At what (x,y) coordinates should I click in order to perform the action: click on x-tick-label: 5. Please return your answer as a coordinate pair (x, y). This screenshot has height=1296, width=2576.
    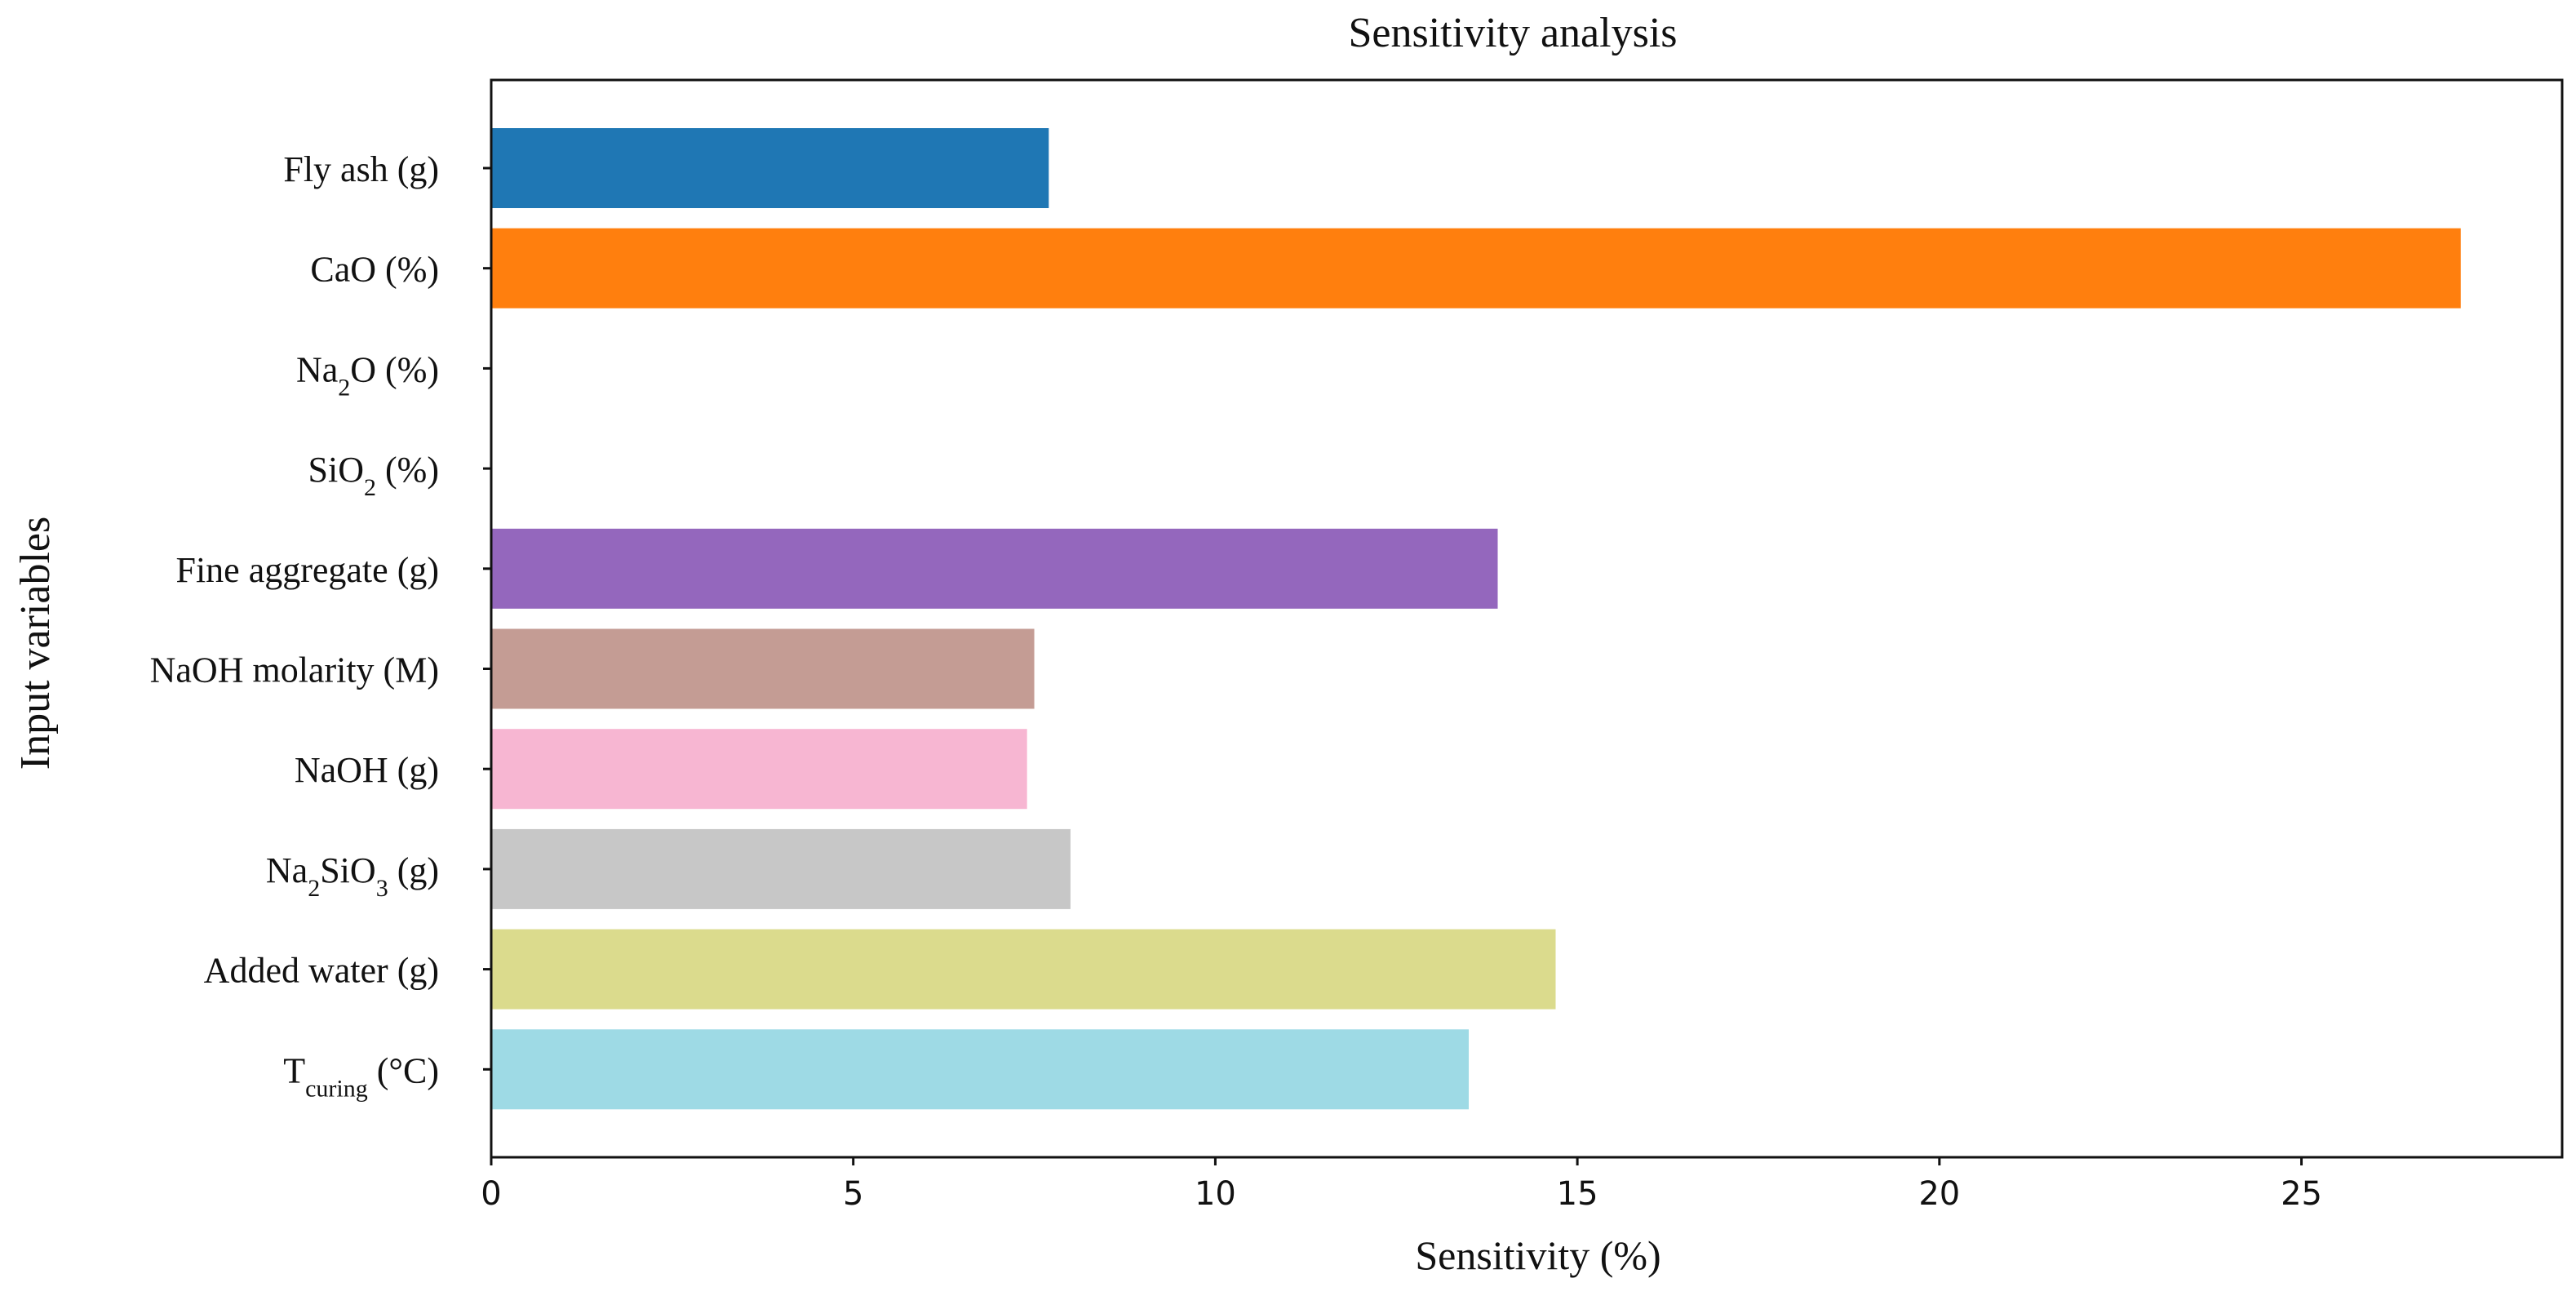
    Looking at the image, I should click on (853, 1194).